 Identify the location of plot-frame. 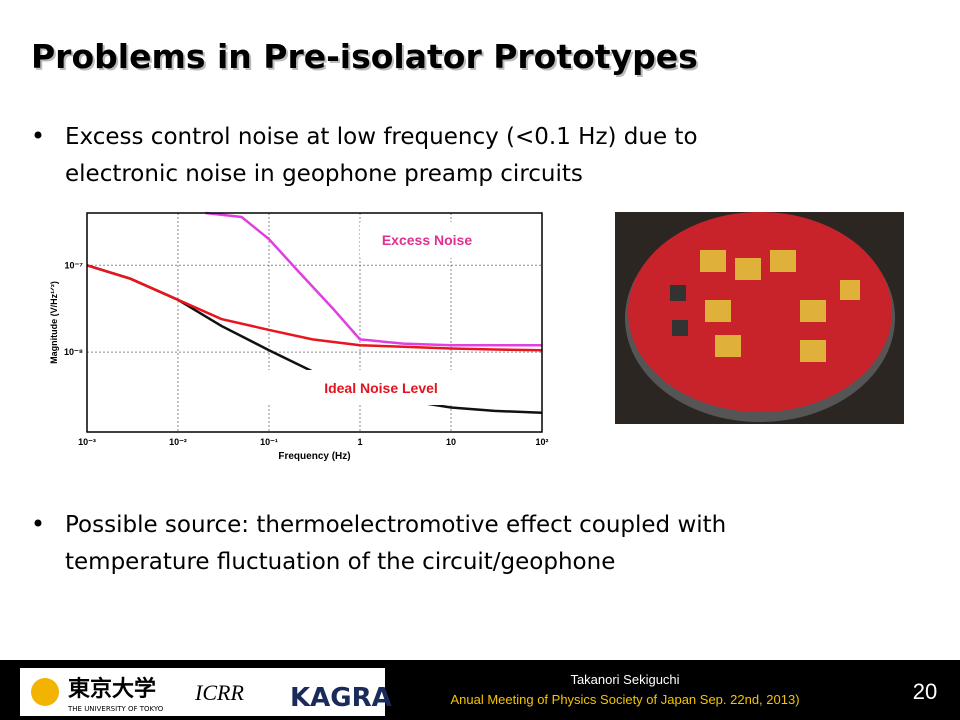
(314, 322).